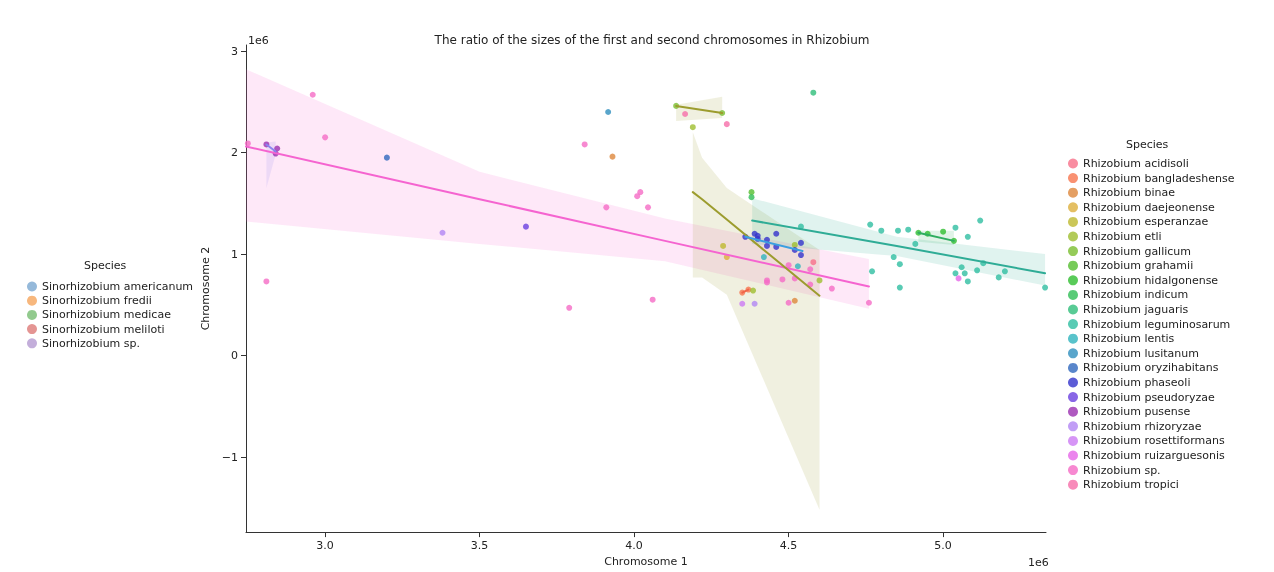 The width and height of the screenshot is (1274, 572). What do you see at coordinates (651, 40) in the screenshot?
I see `chart-title: The ratio of the sizes of the first and second chromosomes in Rhizobium` at bounding box center [651, 40].